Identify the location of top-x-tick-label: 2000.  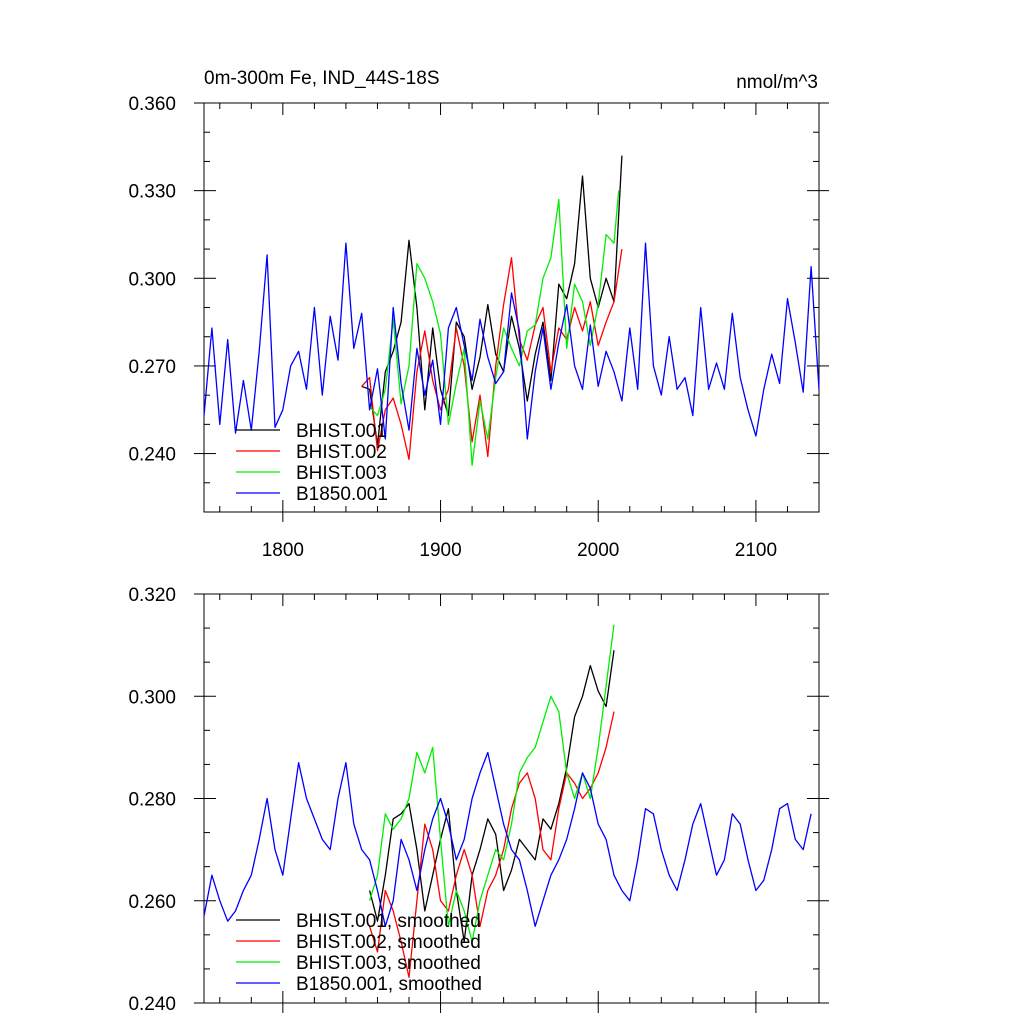
(598, 550).